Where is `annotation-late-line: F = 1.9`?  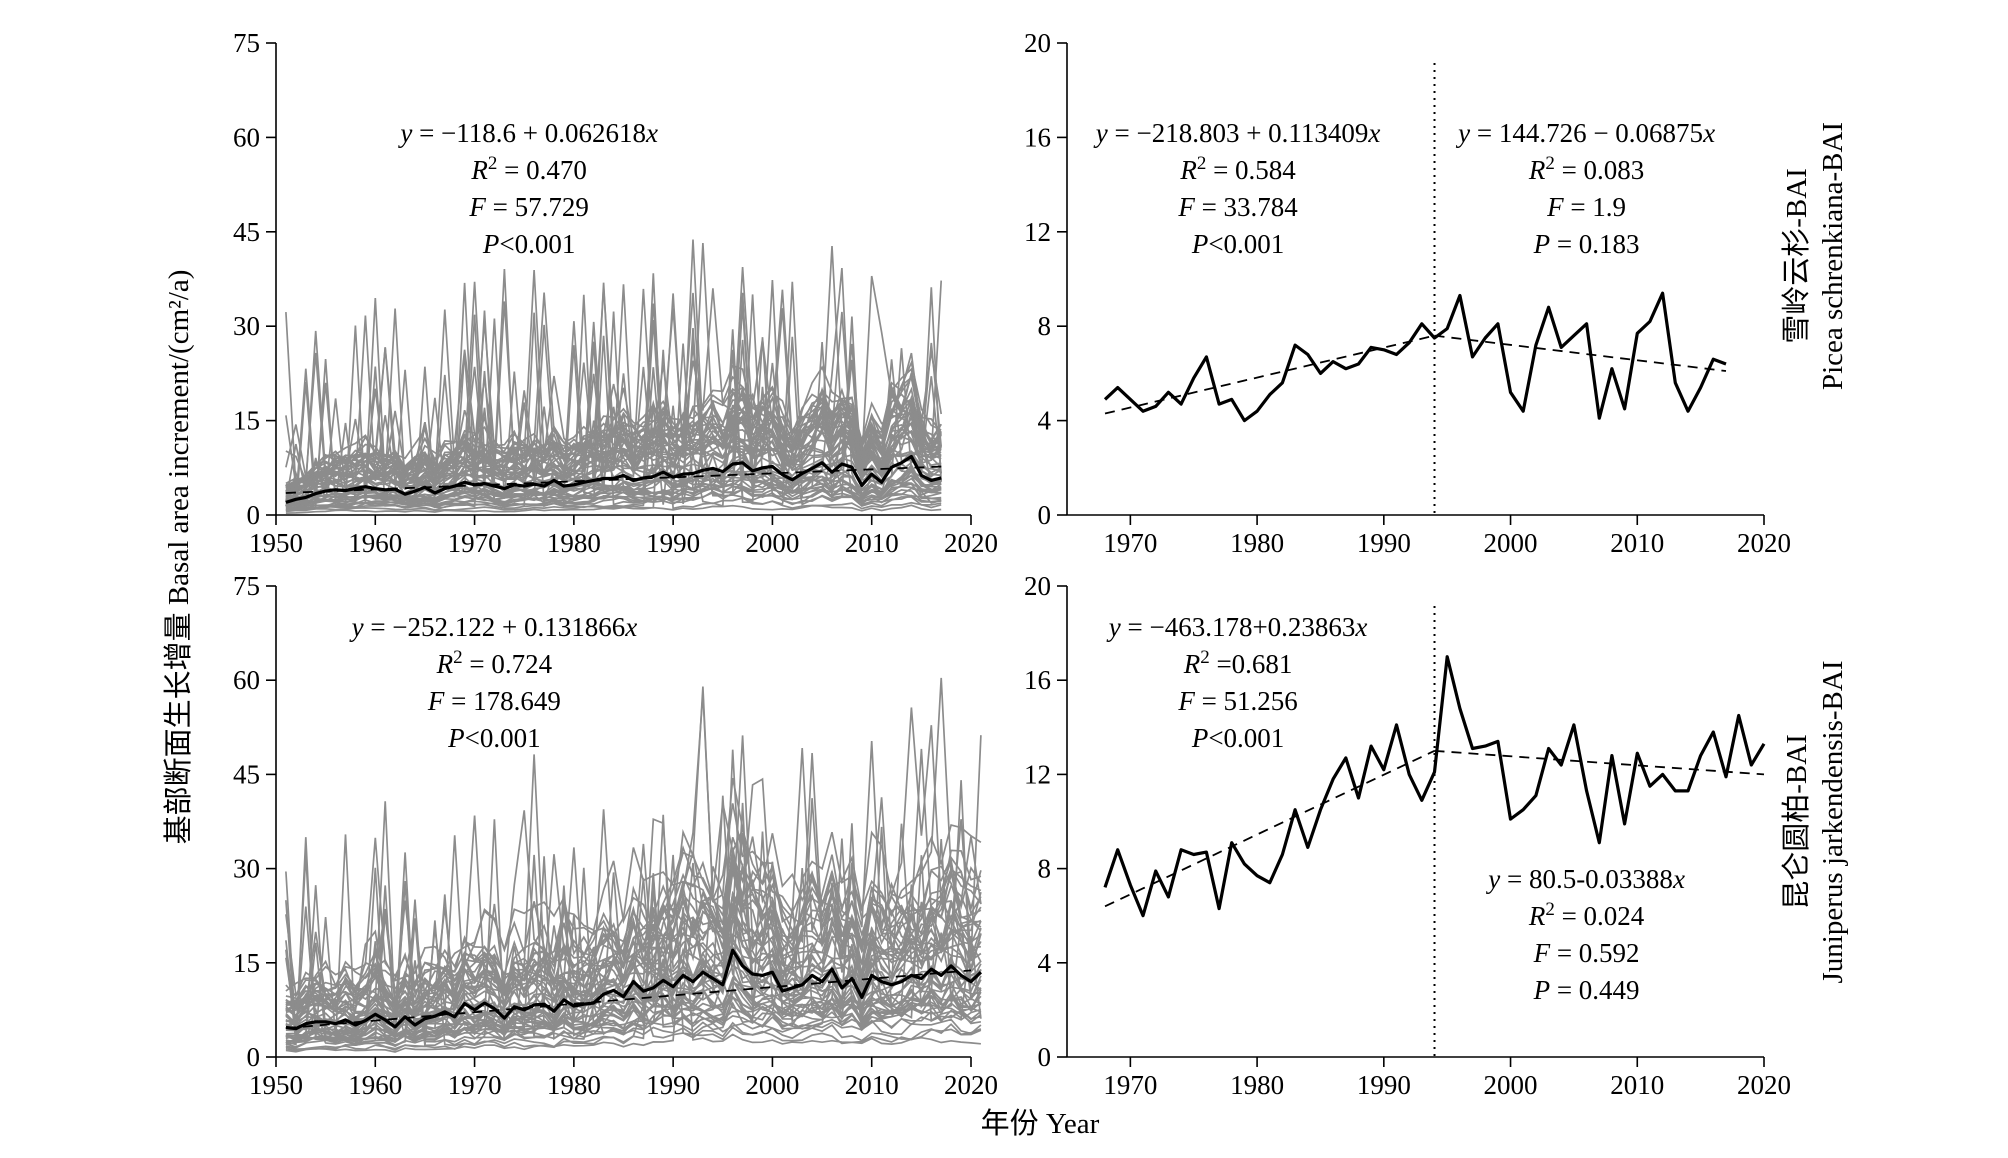
annotation-late-line: F = 1.9 is located at coordinates (1586, 207).